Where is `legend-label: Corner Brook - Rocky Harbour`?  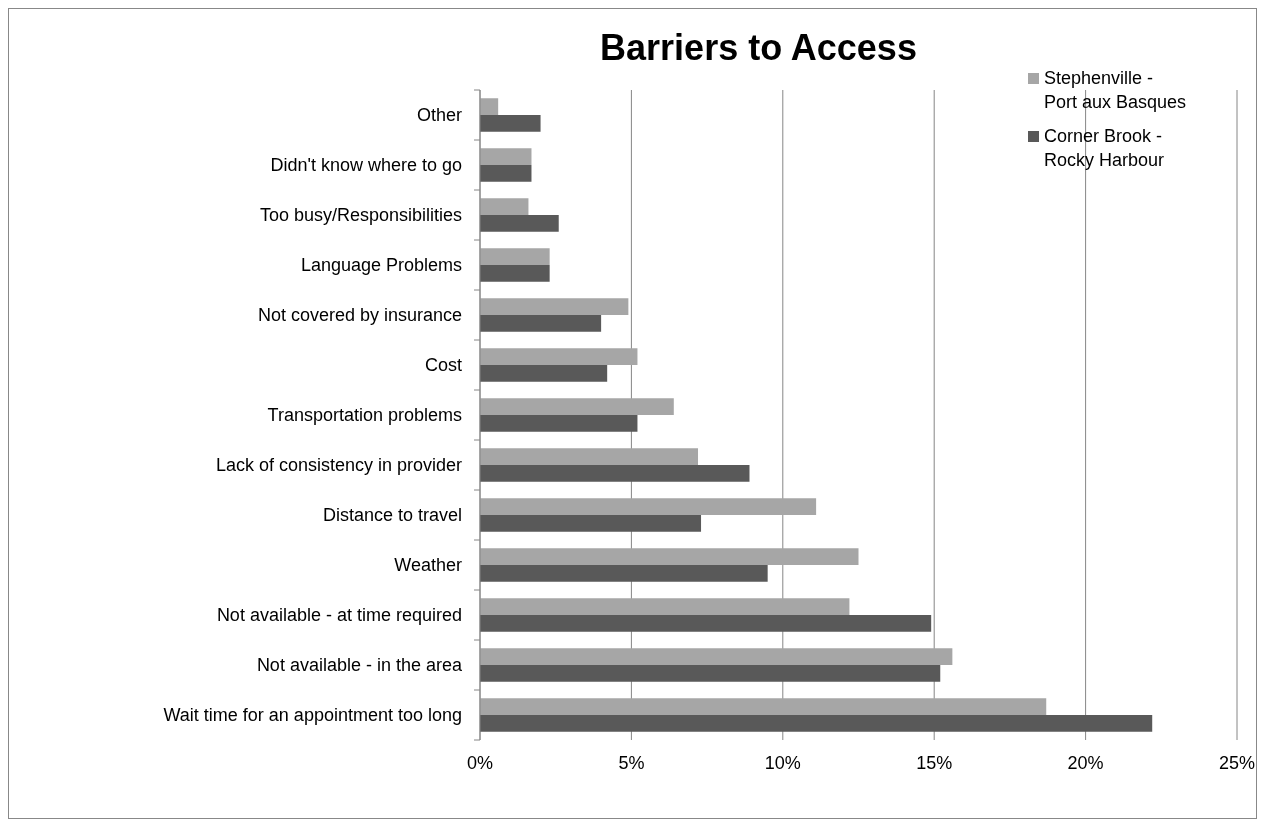 legend-label: Corner Brook - Rocky Harbour is located at coordinates (1104, 148).